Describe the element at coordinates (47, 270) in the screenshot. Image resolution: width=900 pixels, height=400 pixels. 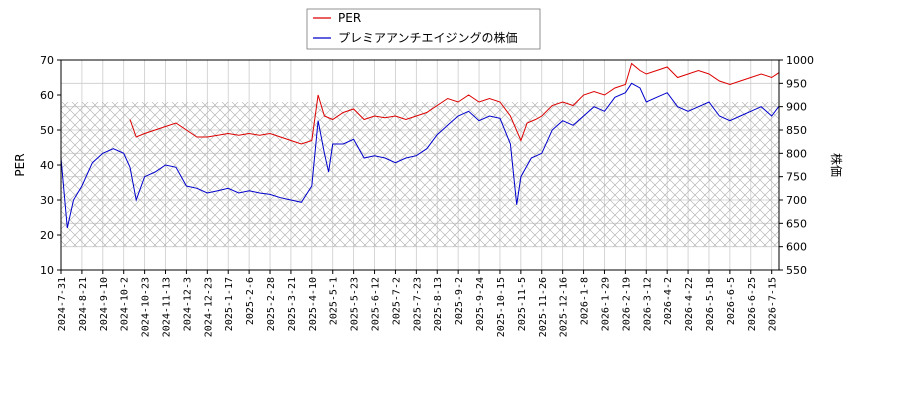
I see `left-tick-label: 10` at that location.